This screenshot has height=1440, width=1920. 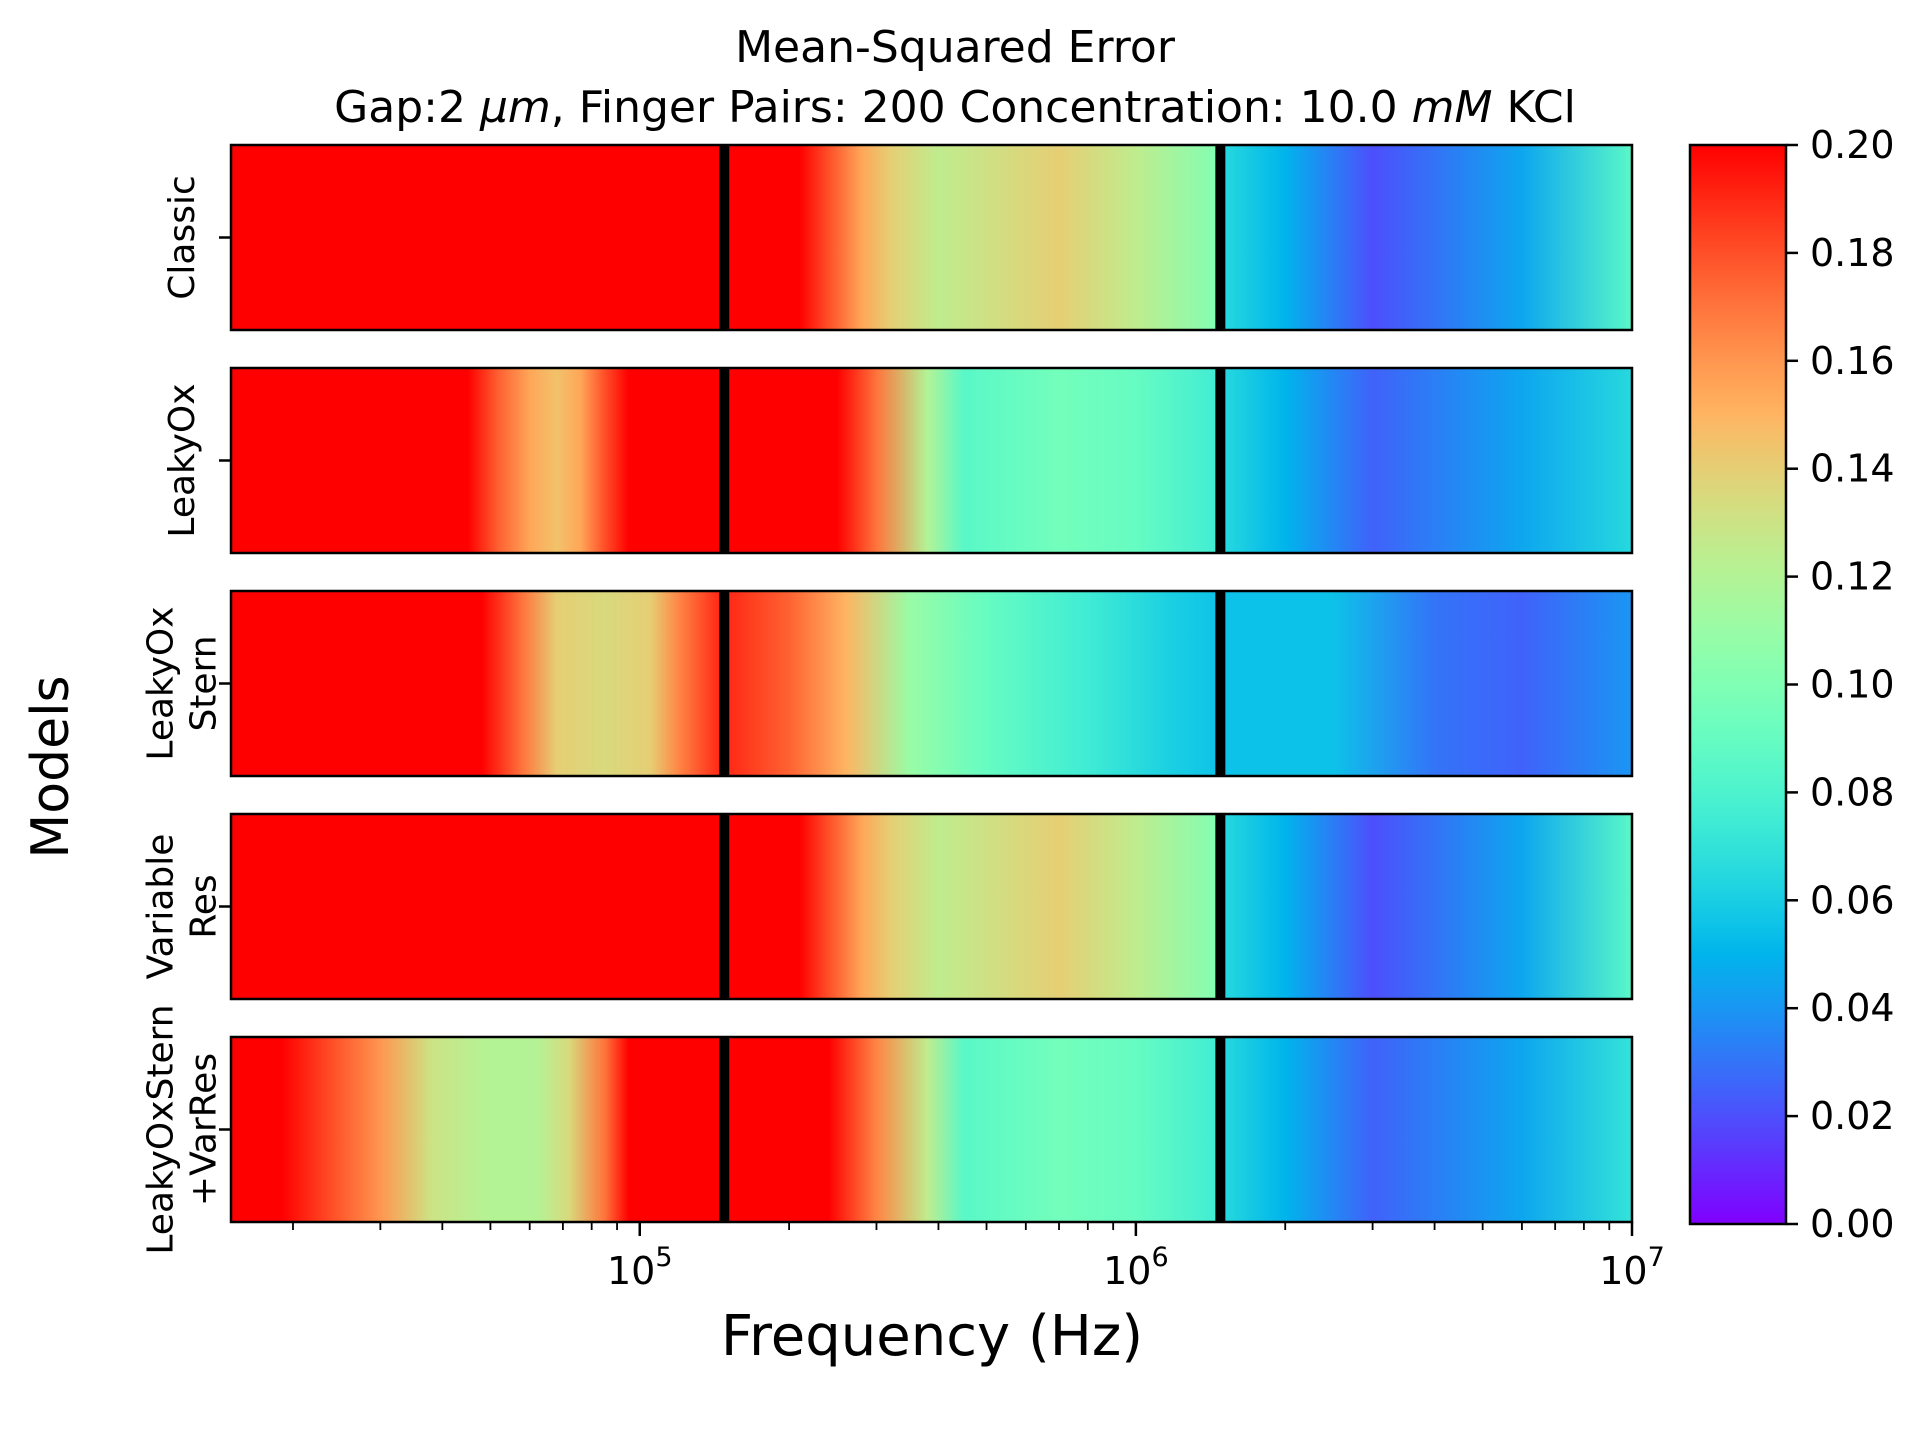 I want to click on row-label: LeakyOxStern+VarRes, so click(x=183, y=1129).